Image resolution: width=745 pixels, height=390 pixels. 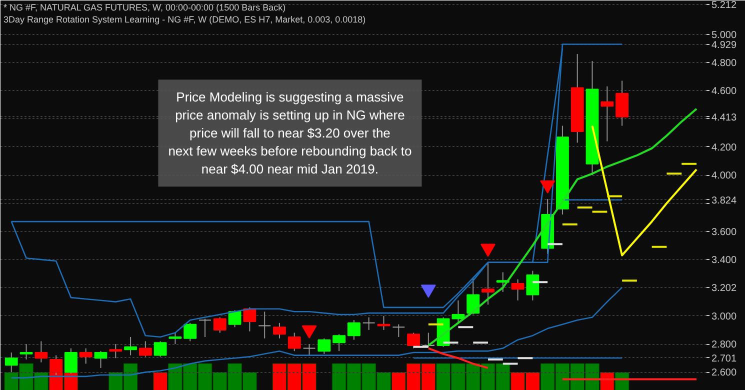 What do you see at coordinates (724, 345) in the screenshot?
I see `y-tick-label: 2.800` at bounding box center [724, 345].